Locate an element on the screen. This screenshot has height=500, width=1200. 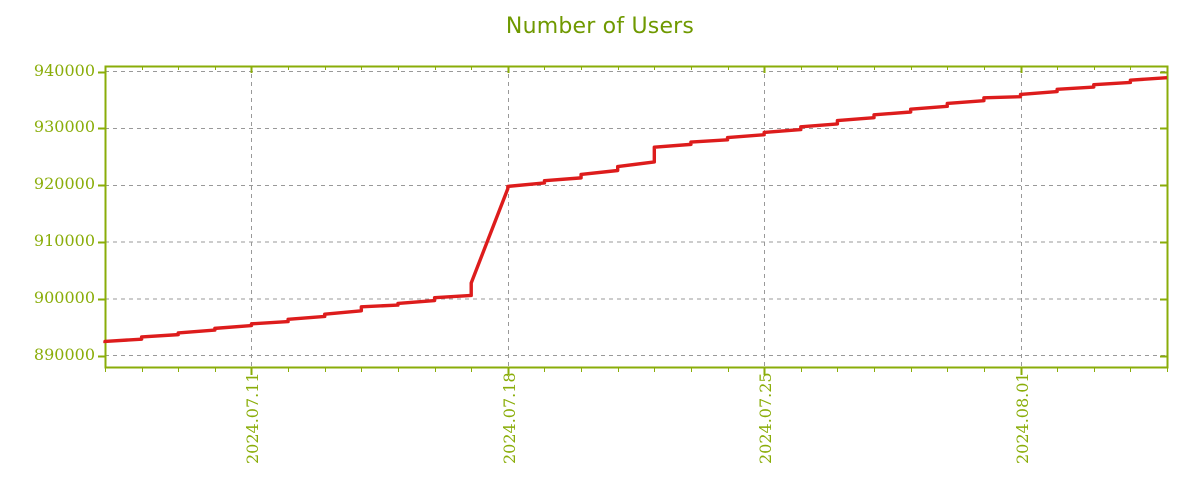
y-axis-tick-label: 920000 is located at coordinates (64, 184).